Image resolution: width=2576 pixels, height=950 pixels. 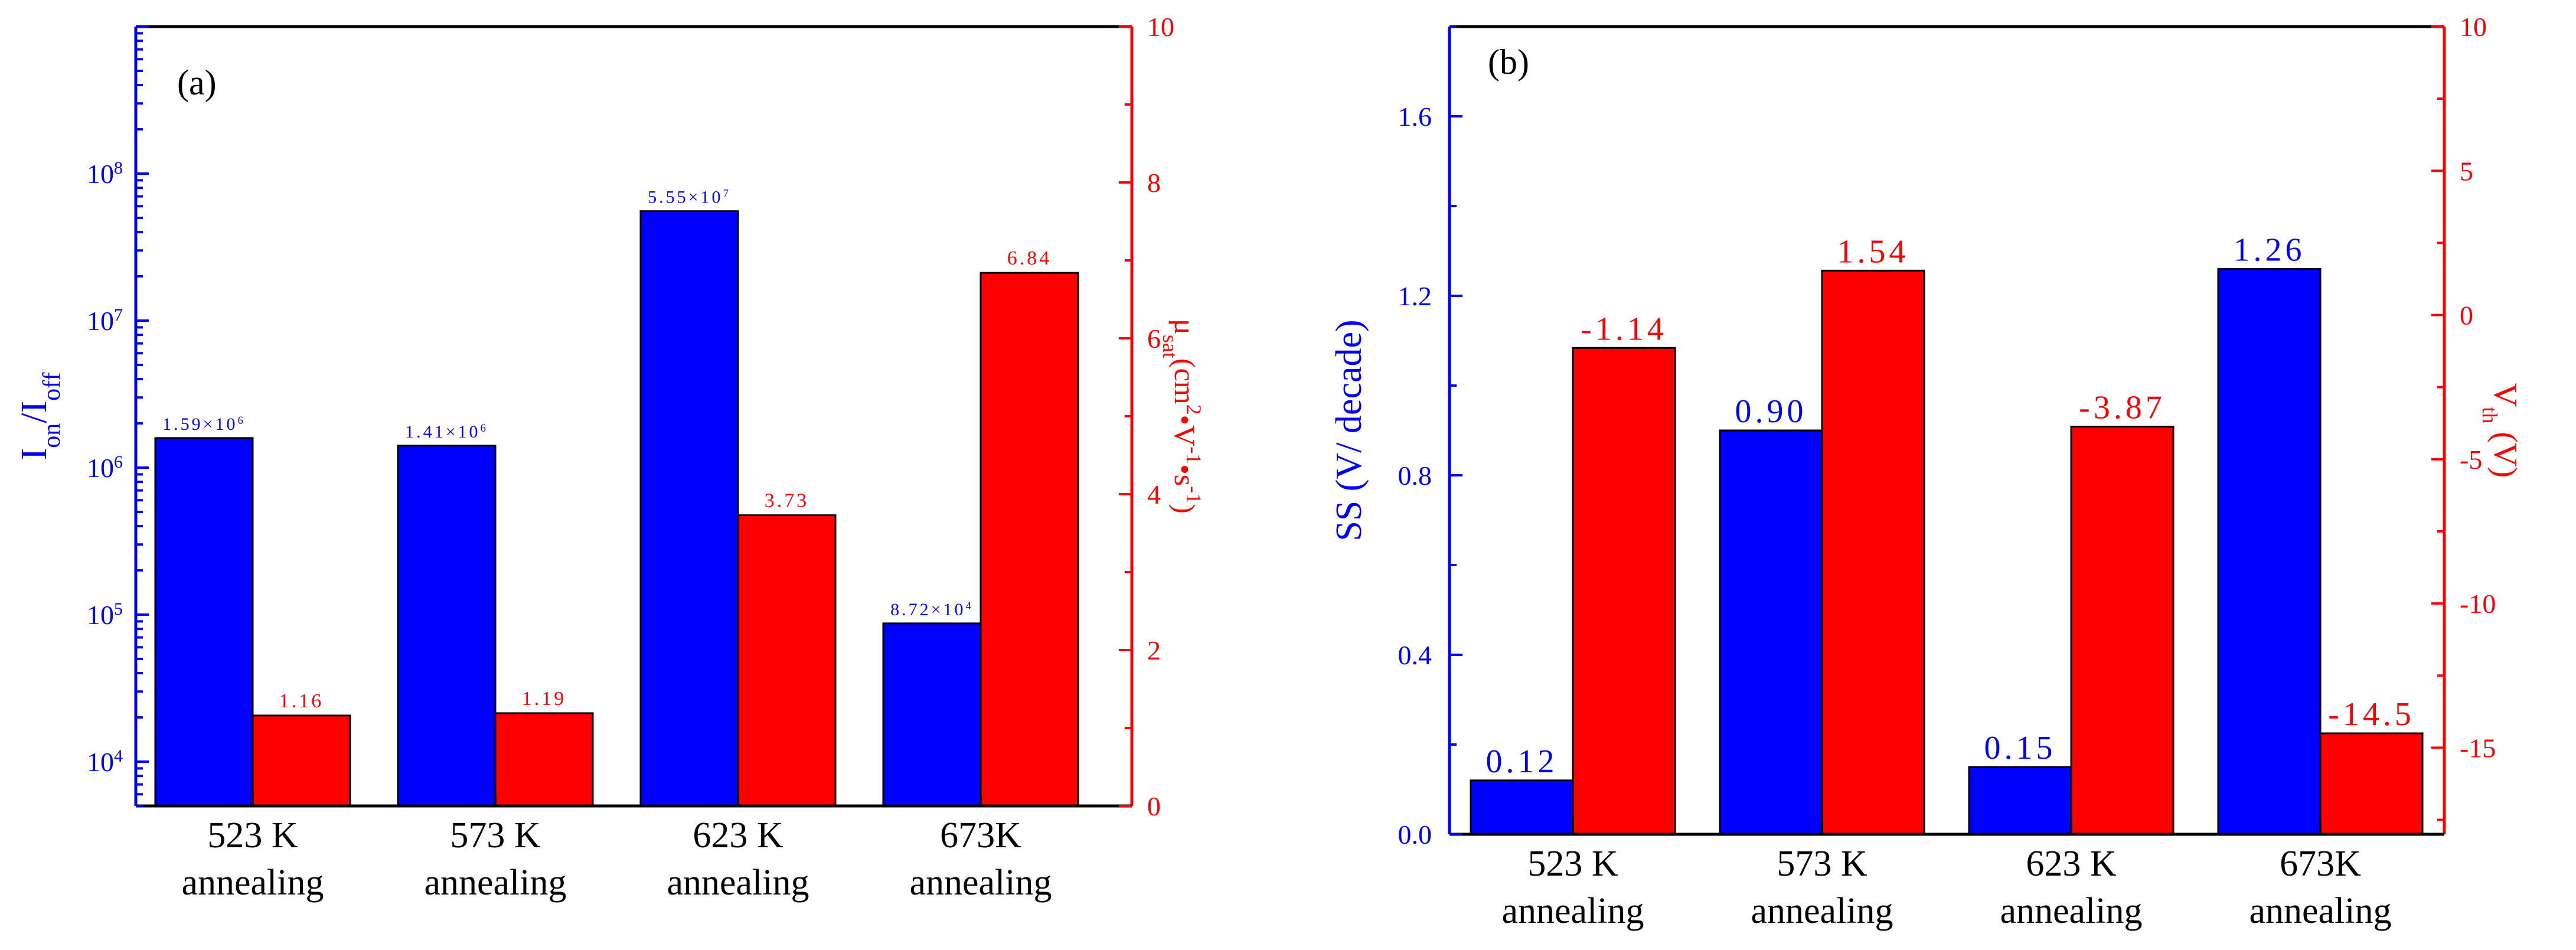 I want to click on red-bar-label-2: 1.19, so click(x=544, y=699).